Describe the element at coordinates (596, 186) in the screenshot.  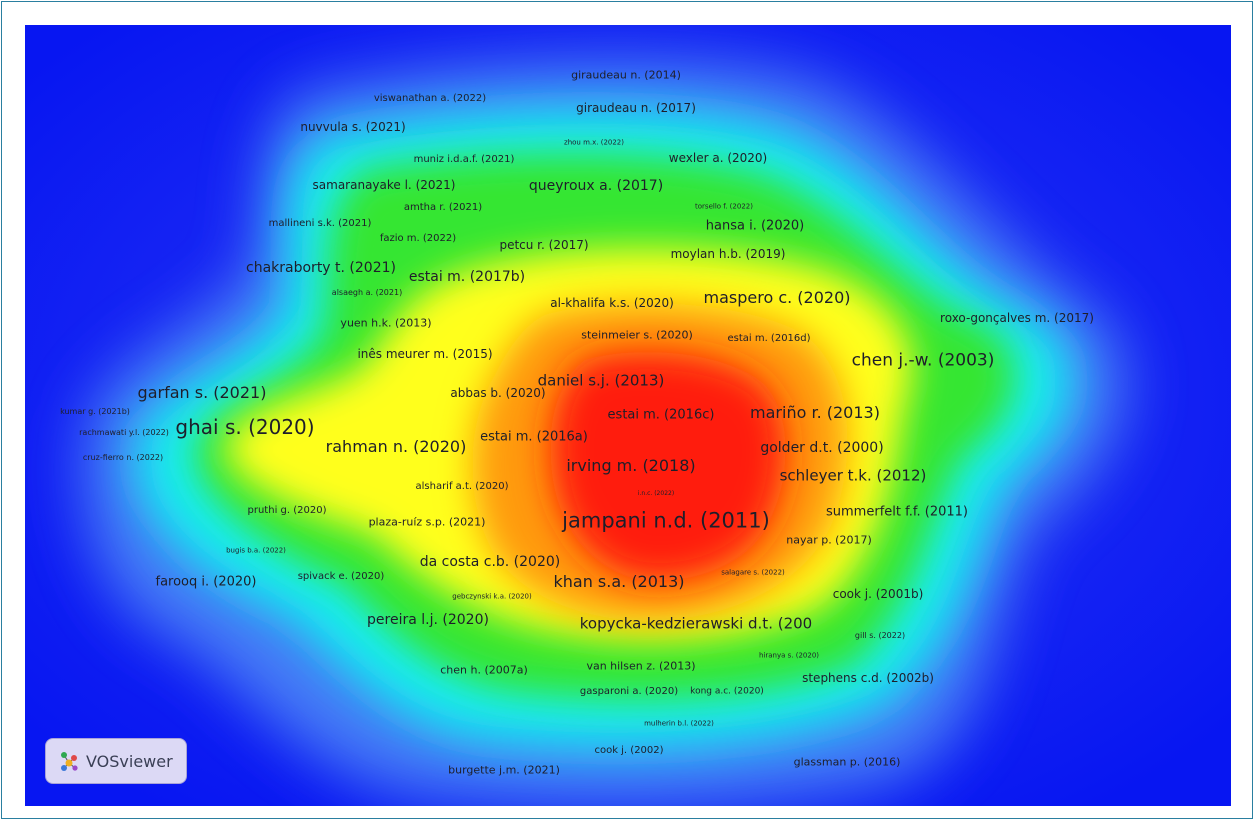
I see `node-label: queyroux a. (2017)` at that location.